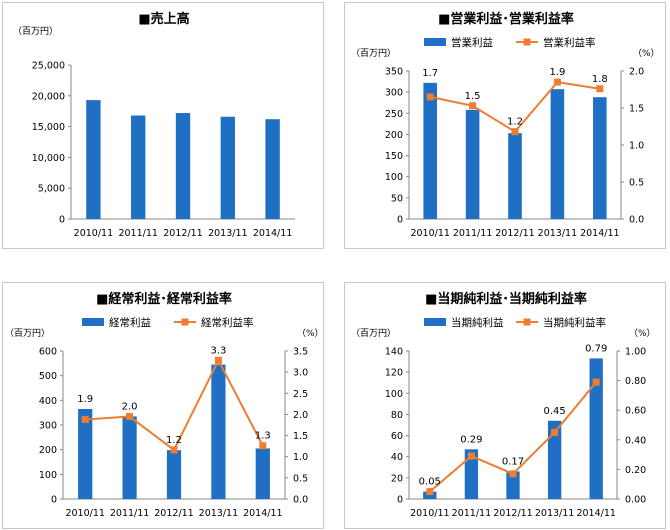  Describe the element at coordinates (394, 352) in the screenshot. I see `left-tick-label: 140` at that location.